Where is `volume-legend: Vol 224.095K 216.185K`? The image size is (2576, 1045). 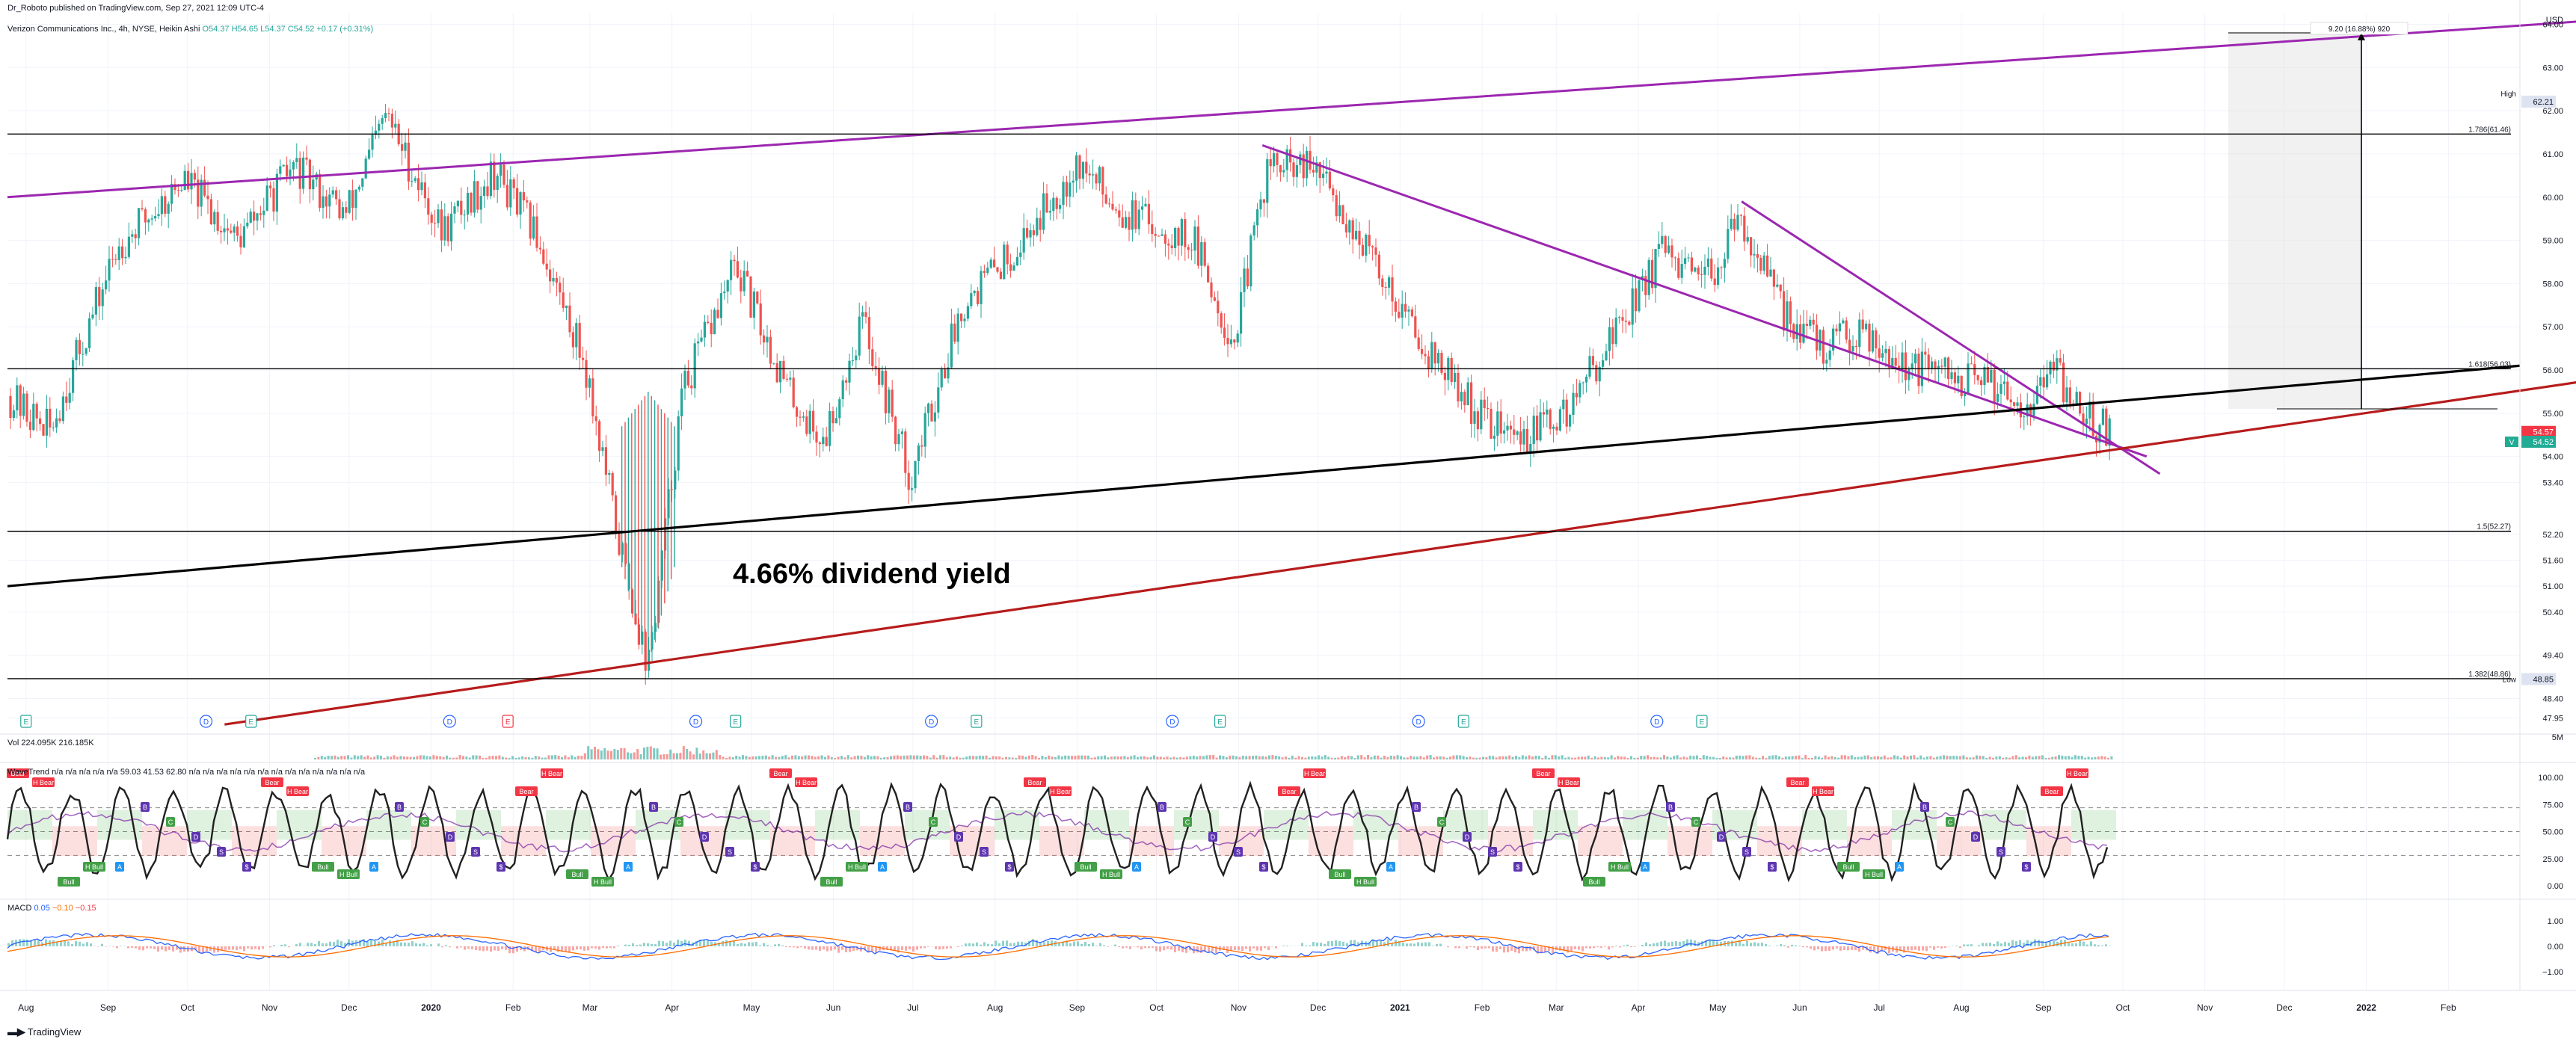 volume-legend: Vol 224.095K 216.185K is located at coordinates (50, 743).